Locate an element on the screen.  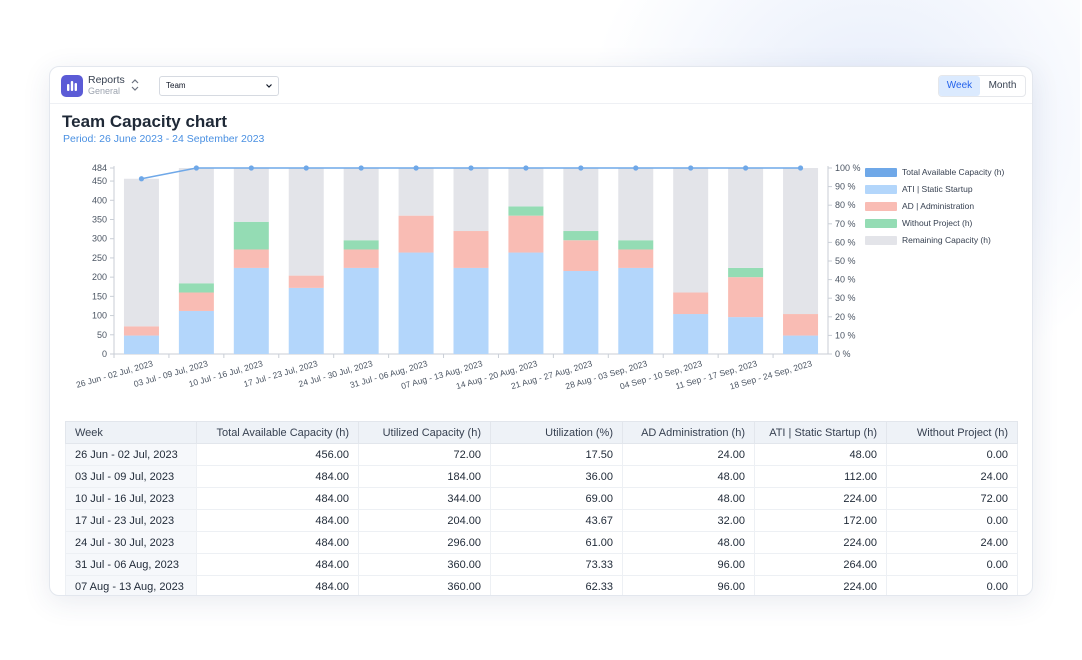
cell-week: 17 Jul - 23 Jul, 2023 is located at coordinates (131, 520).